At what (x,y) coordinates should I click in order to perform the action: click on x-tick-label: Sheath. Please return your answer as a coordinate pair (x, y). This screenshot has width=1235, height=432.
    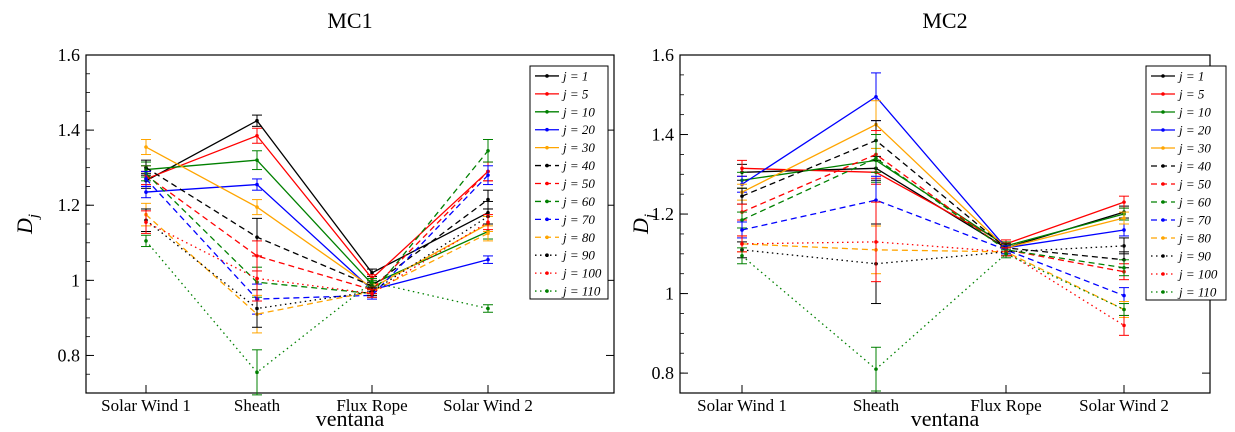
    Looking at the image, I should click on (876, 405).